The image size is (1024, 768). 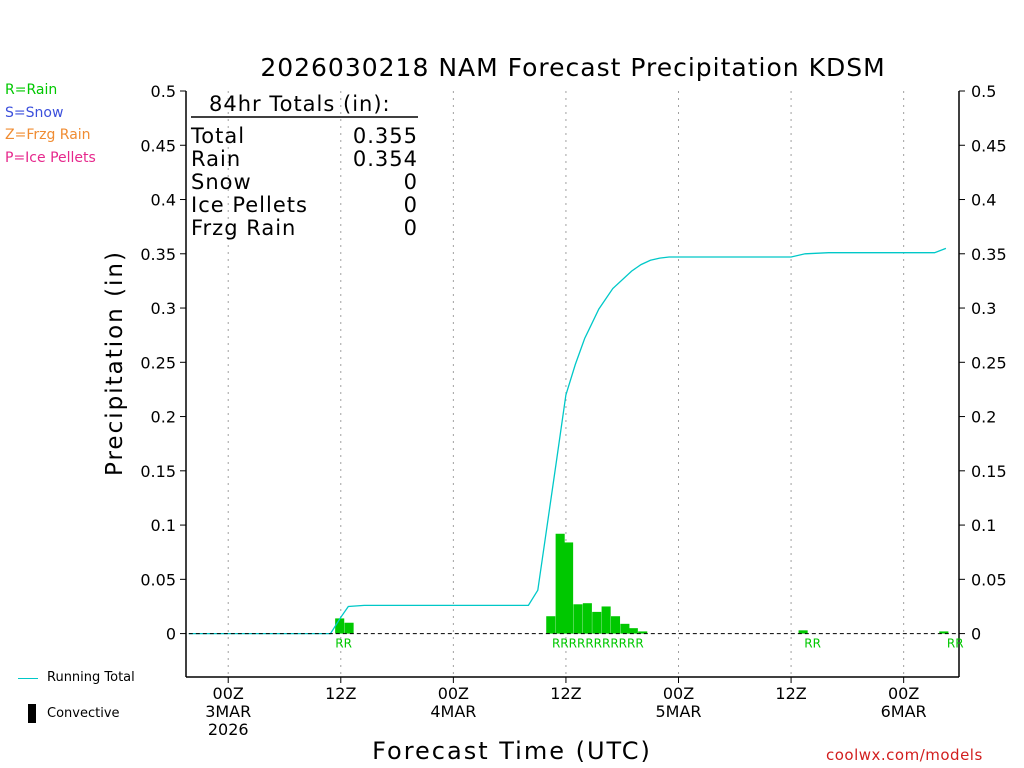 I want to click on y-tick-label-right: 0, so click(x=976, y=634).